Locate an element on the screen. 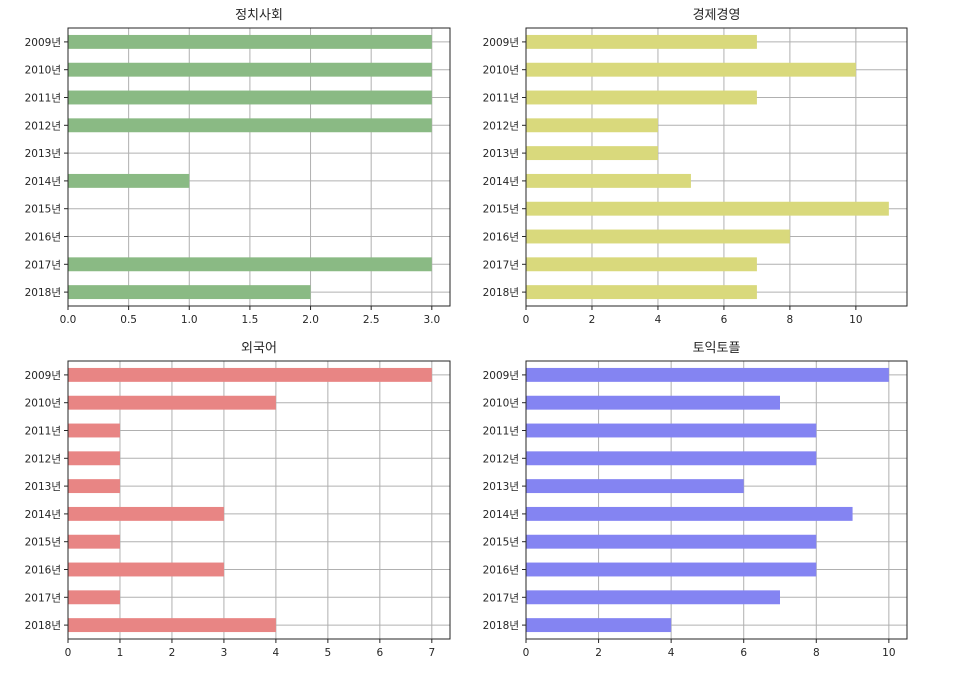 The image size is (957, 679). x-tick-label: 7 is located at coordinates (431, 653).